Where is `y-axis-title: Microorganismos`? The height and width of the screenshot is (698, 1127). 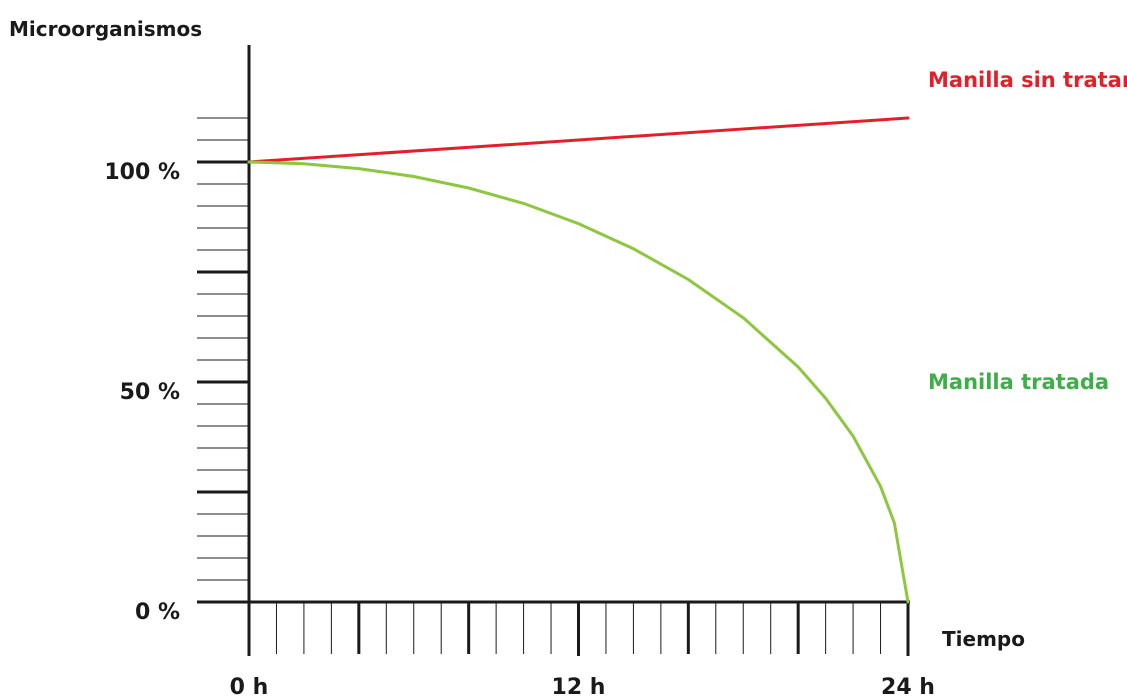
y-axis-title: Microorganismos is located at coordinates (105, 29).